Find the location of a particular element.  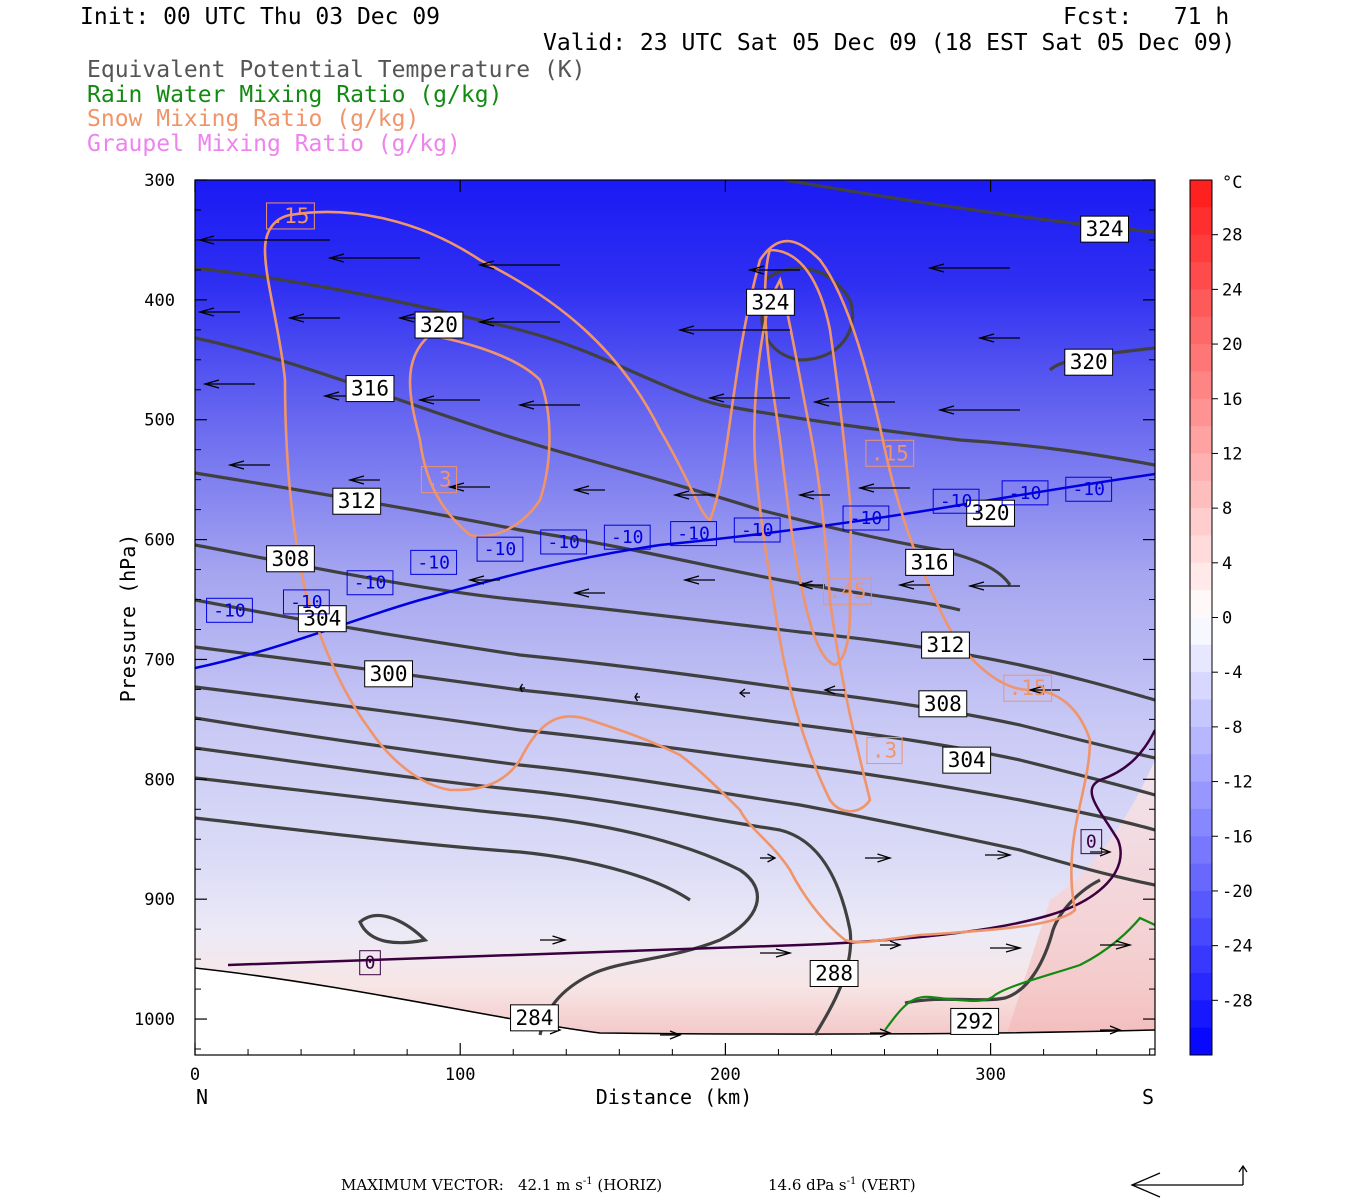

theta_e-label: 288 is located at coordinates (834, 973).